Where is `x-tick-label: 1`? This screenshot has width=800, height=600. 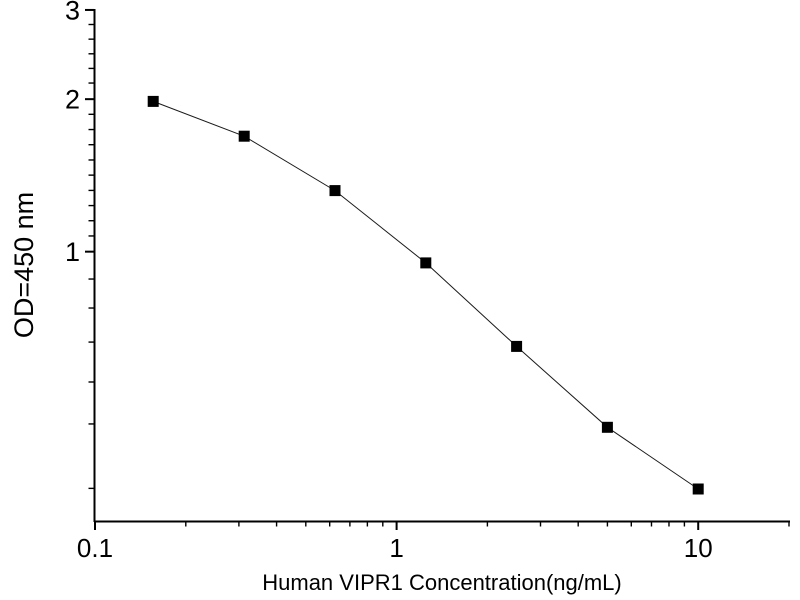 x-tick-label: 1 is located at coordinates (396, 548).